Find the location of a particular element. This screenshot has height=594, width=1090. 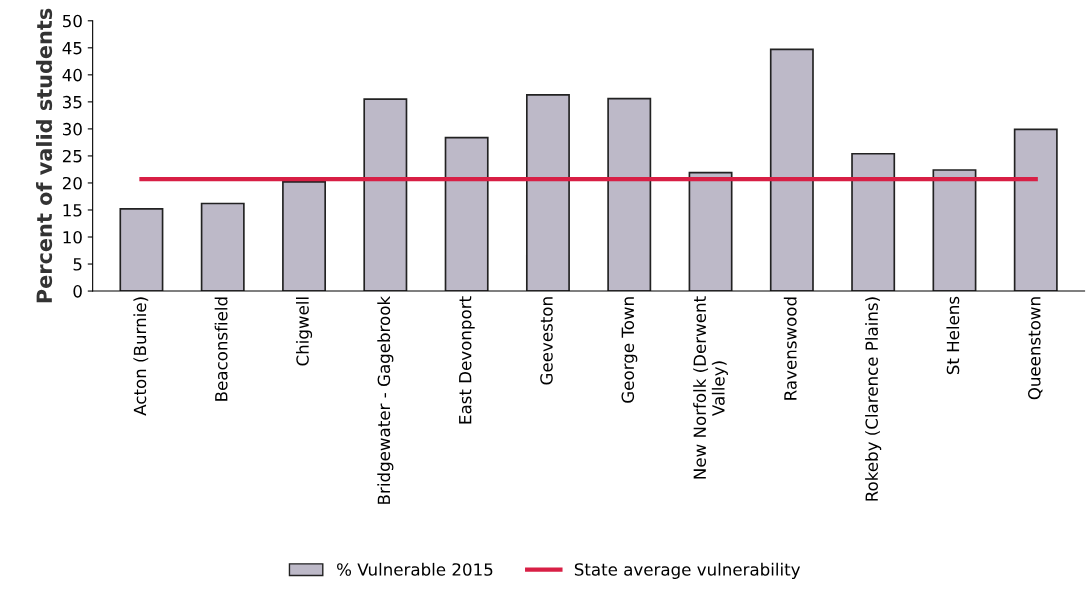

x-tick-label: Acton (Burnie) is located at coordinates (141, 356).